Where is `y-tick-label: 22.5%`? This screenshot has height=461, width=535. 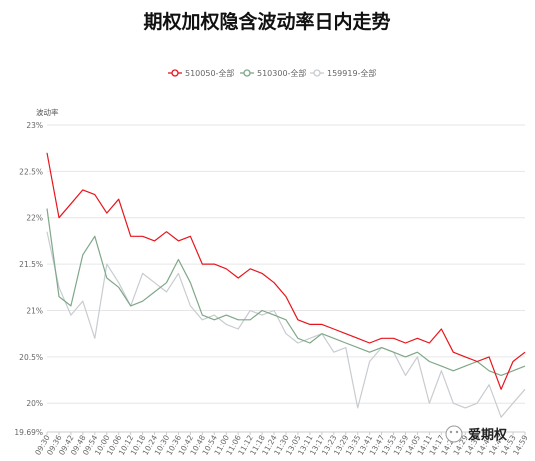
y-tick-label: 22.5% is located at coordinates (31, 171).